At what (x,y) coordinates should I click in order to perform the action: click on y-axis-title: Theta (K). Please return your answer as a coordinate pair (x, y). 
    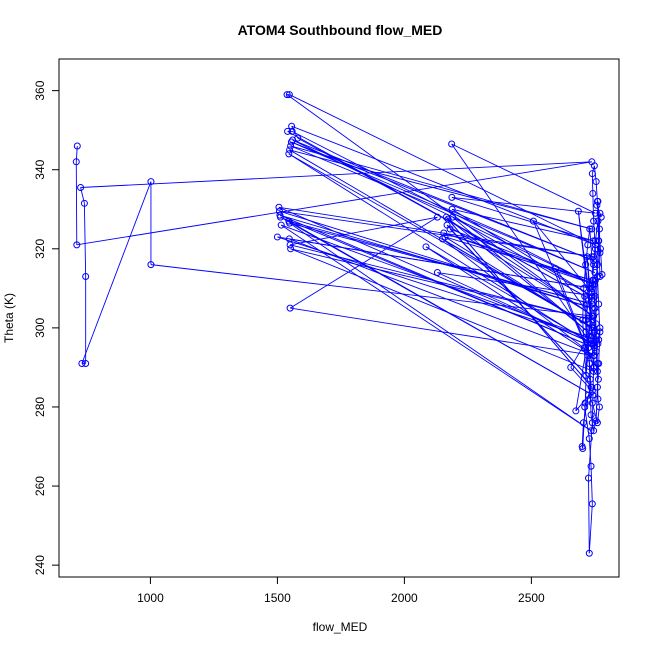
    Looking at the image, I should click on (9, 318).